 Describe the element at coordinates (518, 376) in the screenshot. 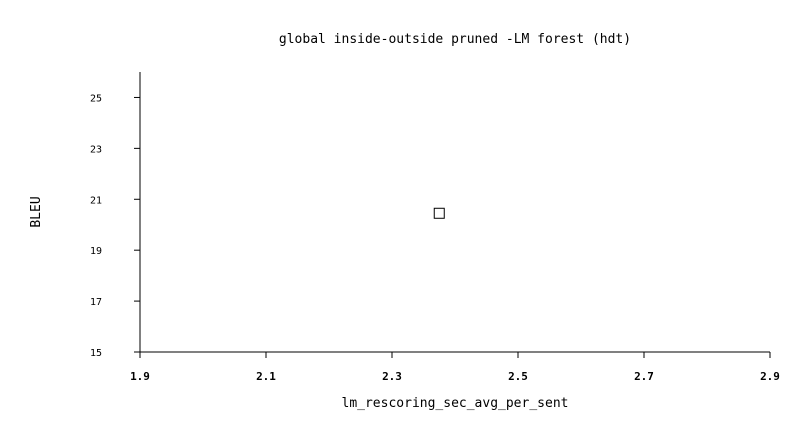

I see `x-tick-label: 2.5` at that location.